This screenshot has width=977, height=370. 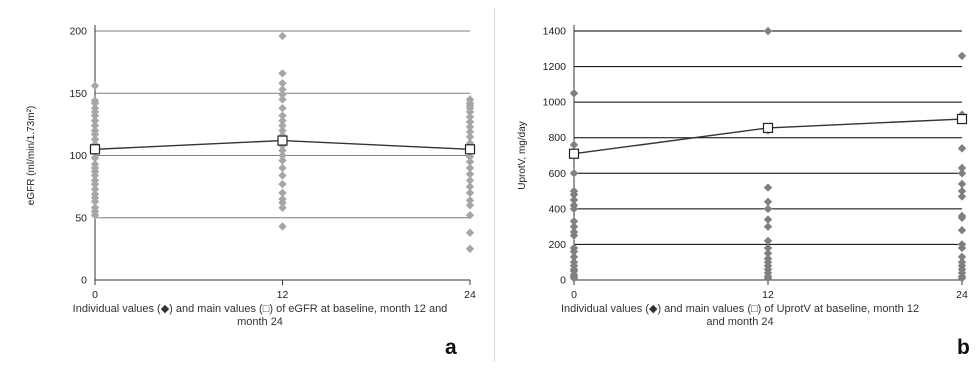 I want to click on y-tick-label: 1400, so click(x=555, y=32).